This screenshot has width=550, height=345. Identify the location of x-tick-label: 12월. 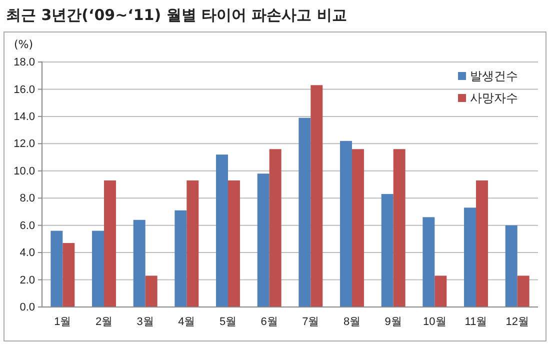
(517, 322).